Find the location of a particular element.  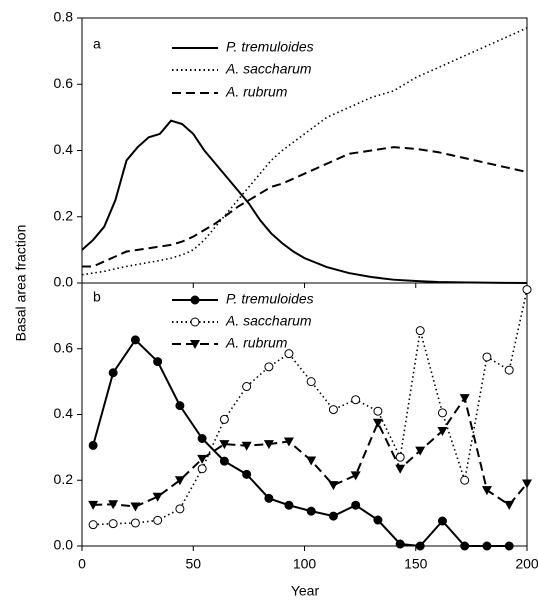

panel-label: a is located at coordinates (97, 44).